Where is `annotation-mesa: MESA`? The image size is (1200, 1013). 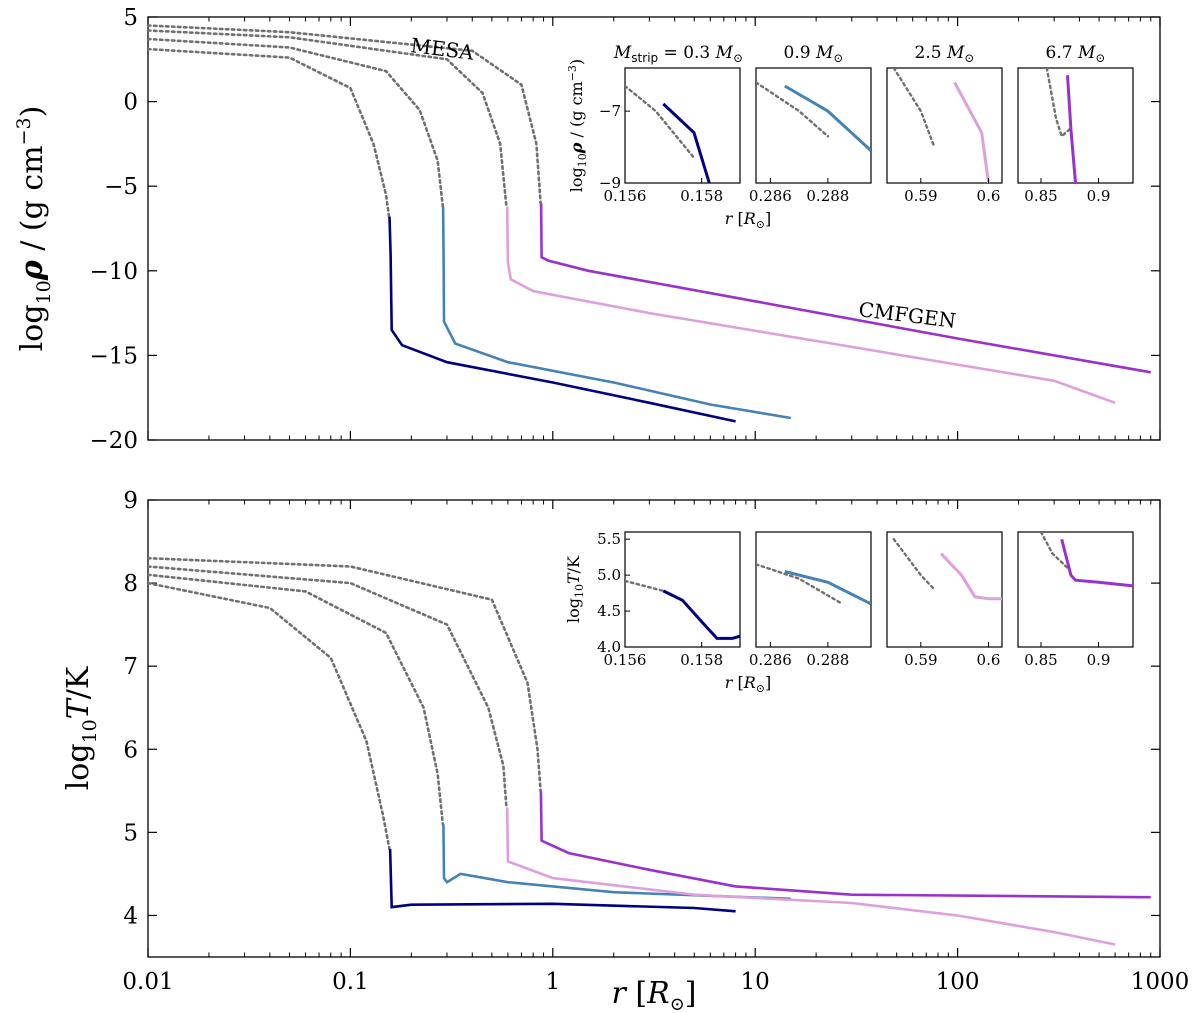
annotation-mesa: MESA is located at coordinates (442, 49).